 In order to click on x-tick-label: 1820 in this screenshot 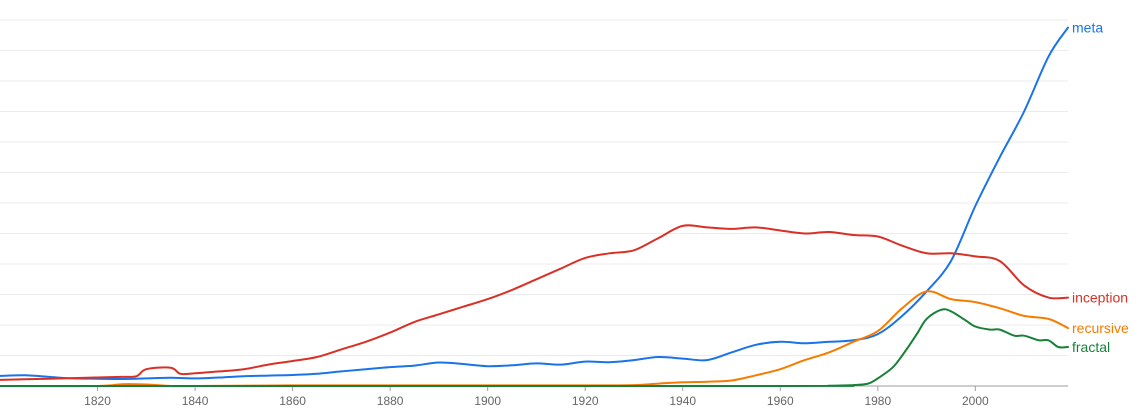, I will do `click(97, 401)`.